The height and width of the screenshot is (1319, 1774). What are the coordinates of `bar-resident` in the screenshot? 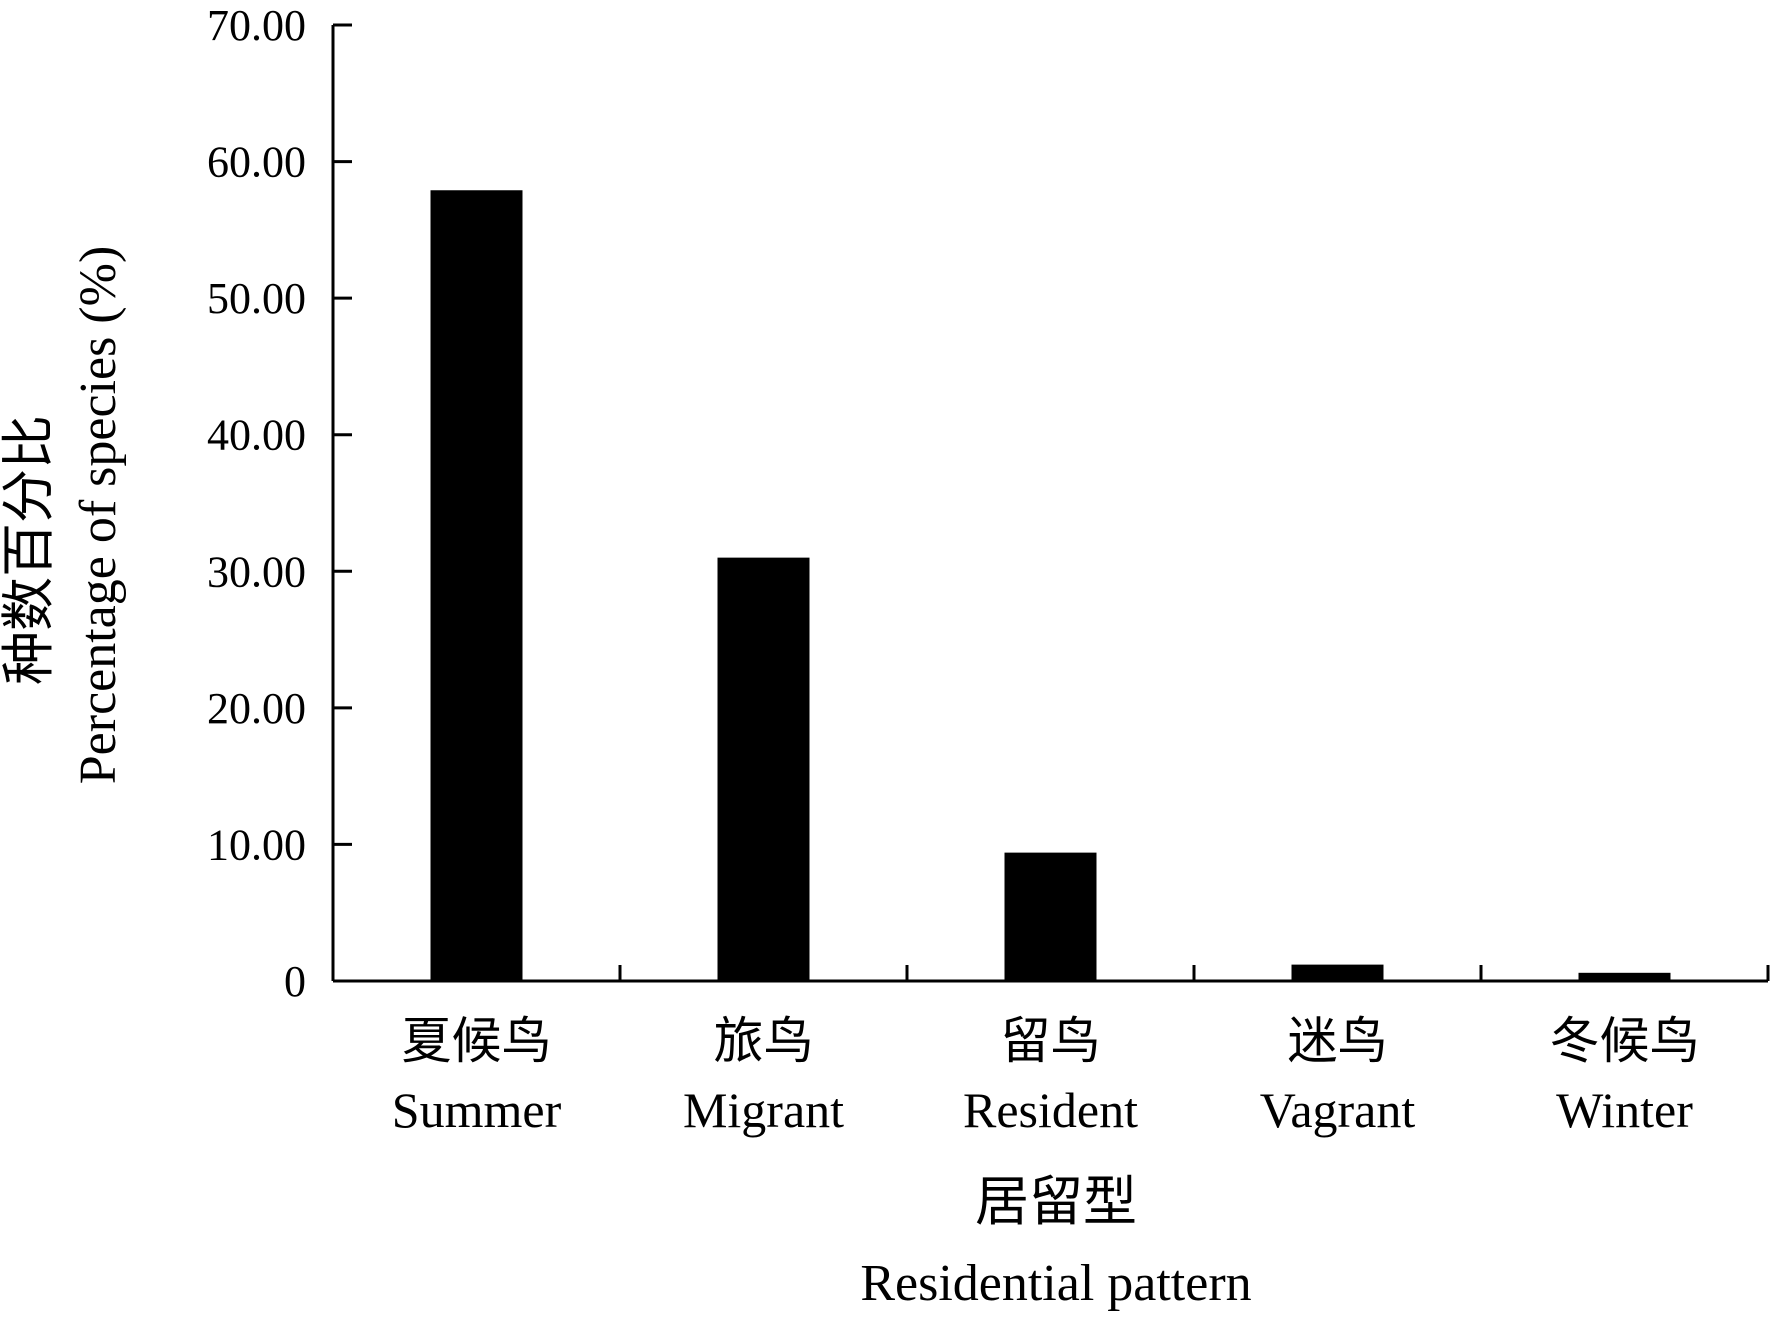 It's located at (1050, 916).